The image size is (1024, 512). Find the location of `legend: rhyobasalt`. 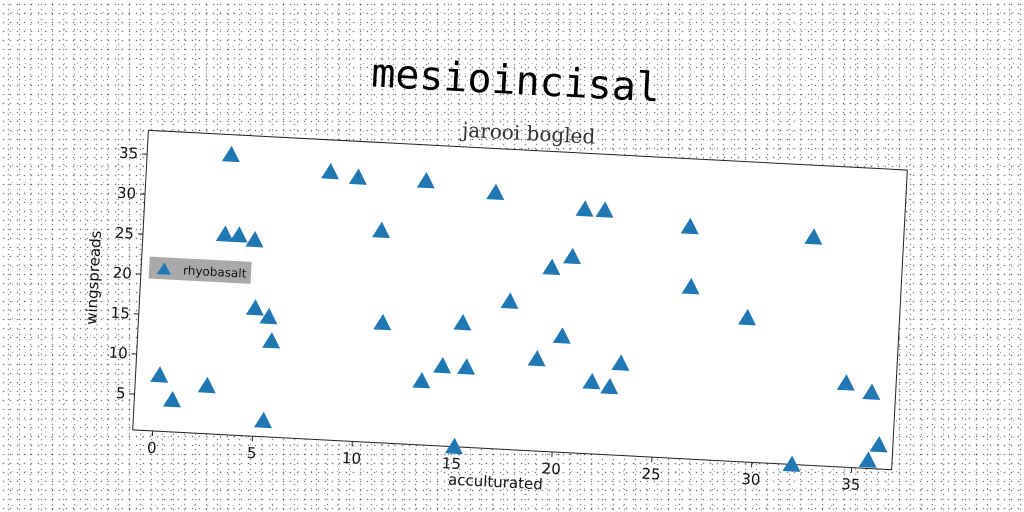

legend: rhyobasalt is located at coordinates (200, 270).